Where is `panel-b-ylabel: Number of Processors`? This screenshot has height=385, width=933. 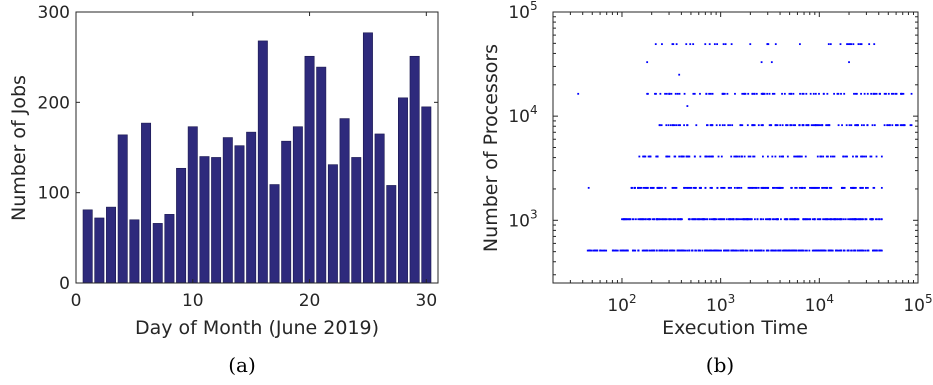
panel-b-ylabel: Number of Processors is located at coordinates (491, 148).